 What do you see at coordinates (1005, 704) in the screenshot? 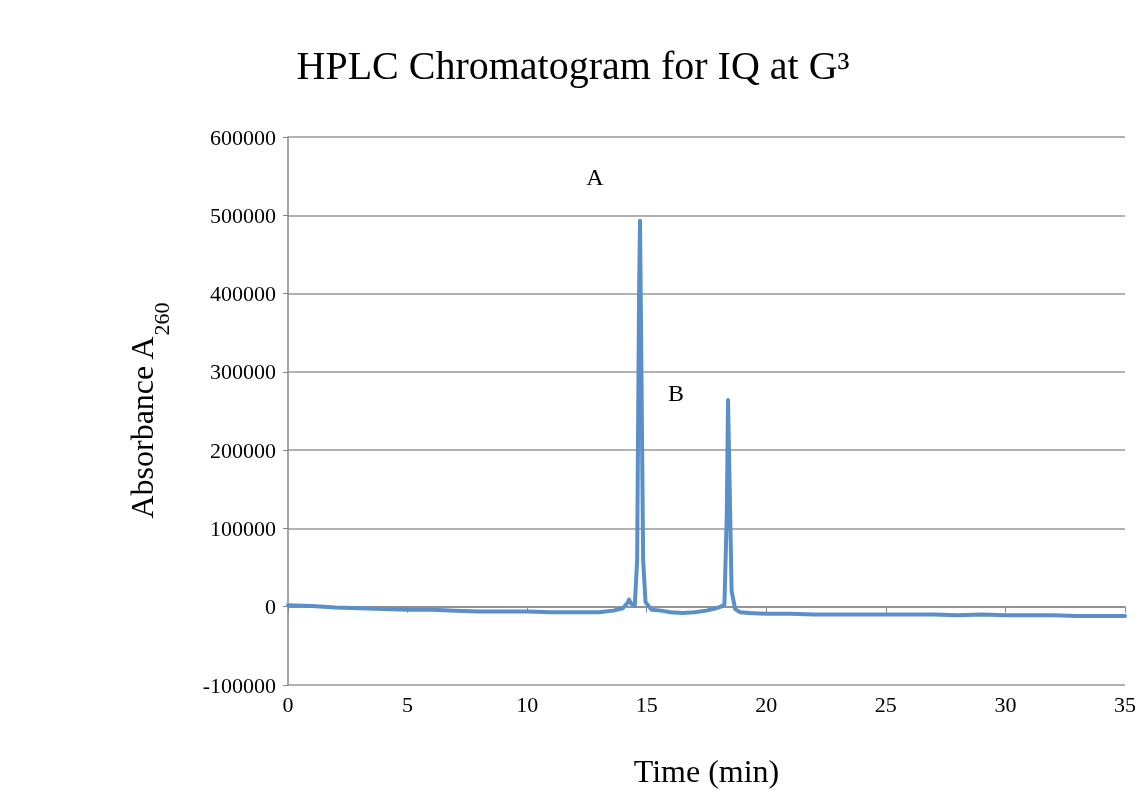
I see `x-tick-label: 30` at bounding box center [1005, 704].